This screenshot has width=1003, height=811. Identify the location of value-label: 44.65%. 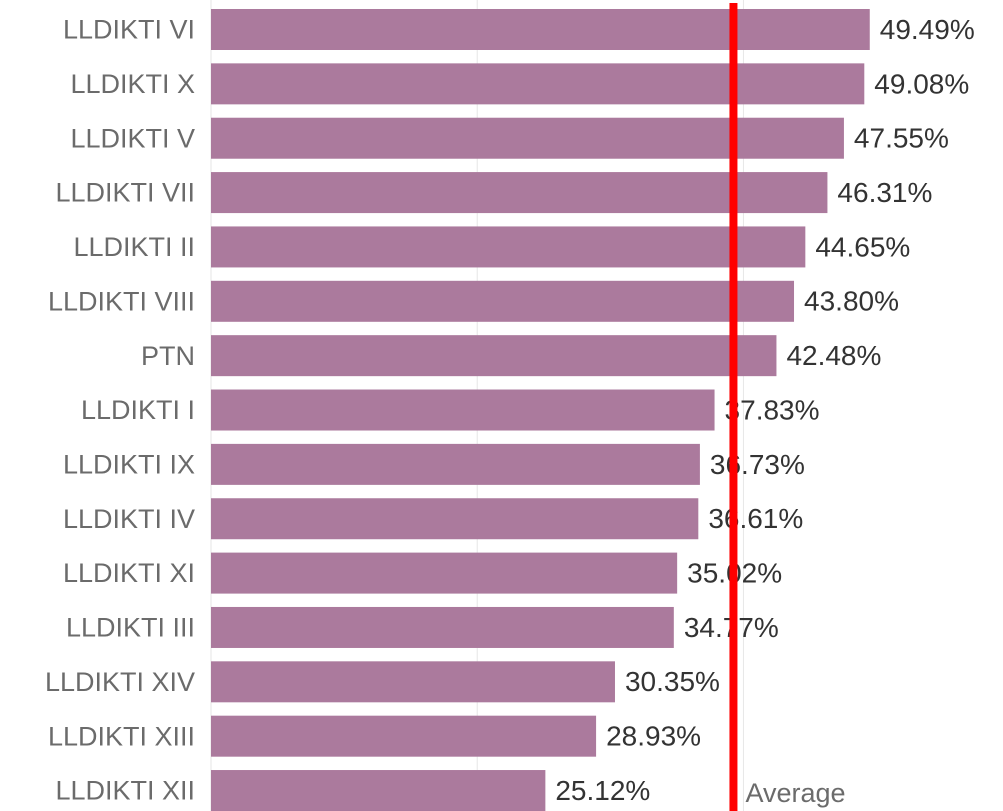
(862, 246).